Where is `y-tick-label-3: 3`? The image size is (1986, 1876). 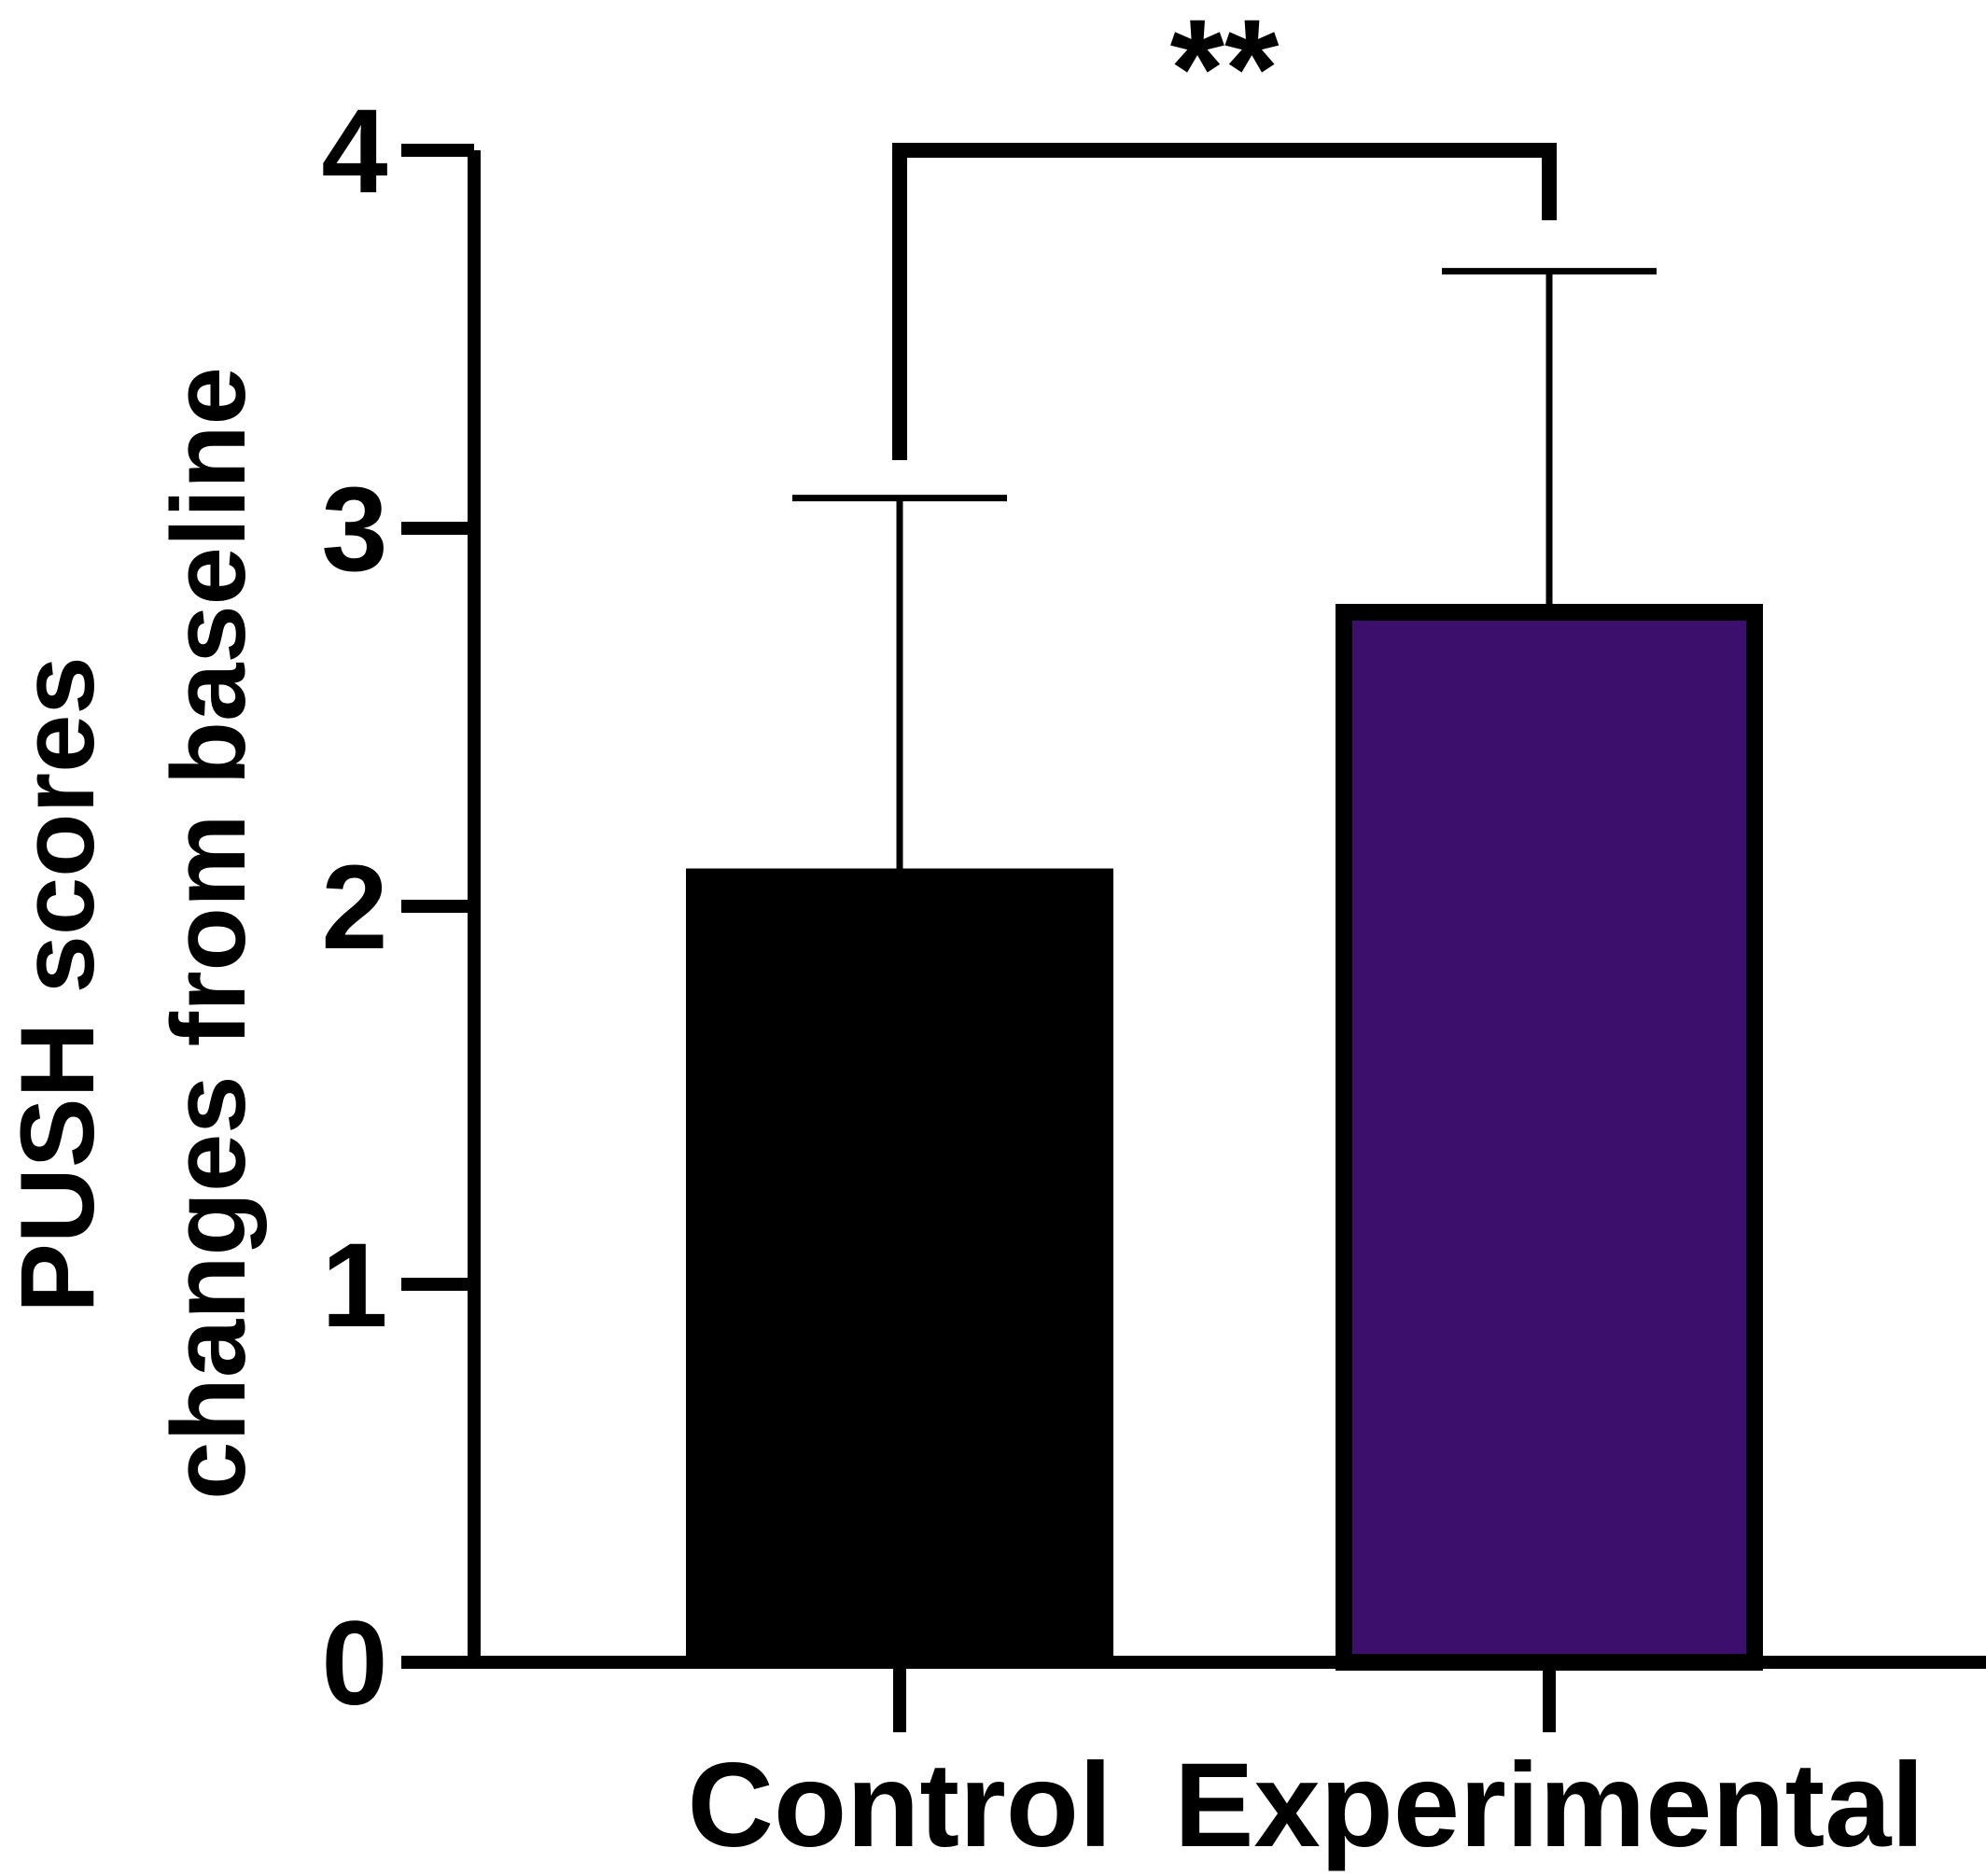 y-tick-label-3: 3 is located at coordinates (354, 529).